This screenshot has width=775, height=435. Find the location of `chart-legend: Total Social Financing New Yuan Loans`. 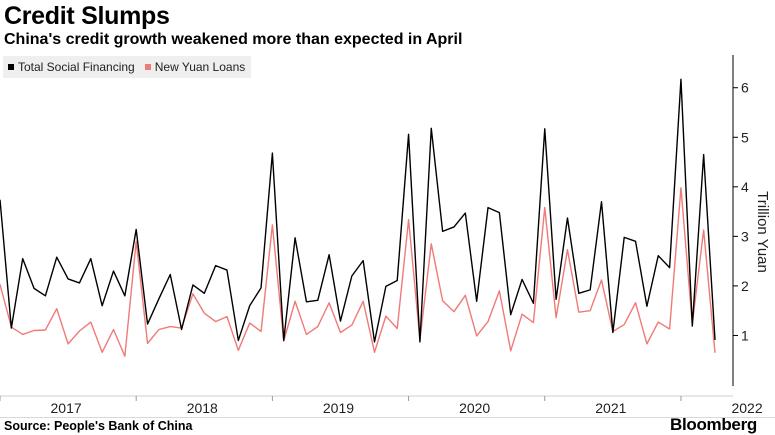

chart-legend: Total Social Financing New Yuan Loans is located at coordinates (127, 67).